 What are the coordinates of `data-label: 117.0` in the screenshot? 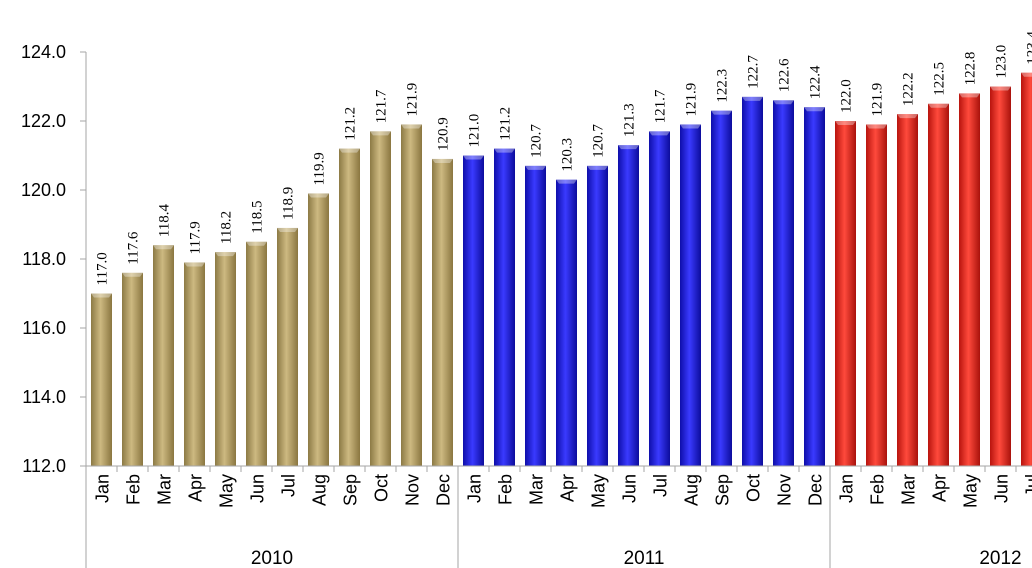 It's located at (103, 268).